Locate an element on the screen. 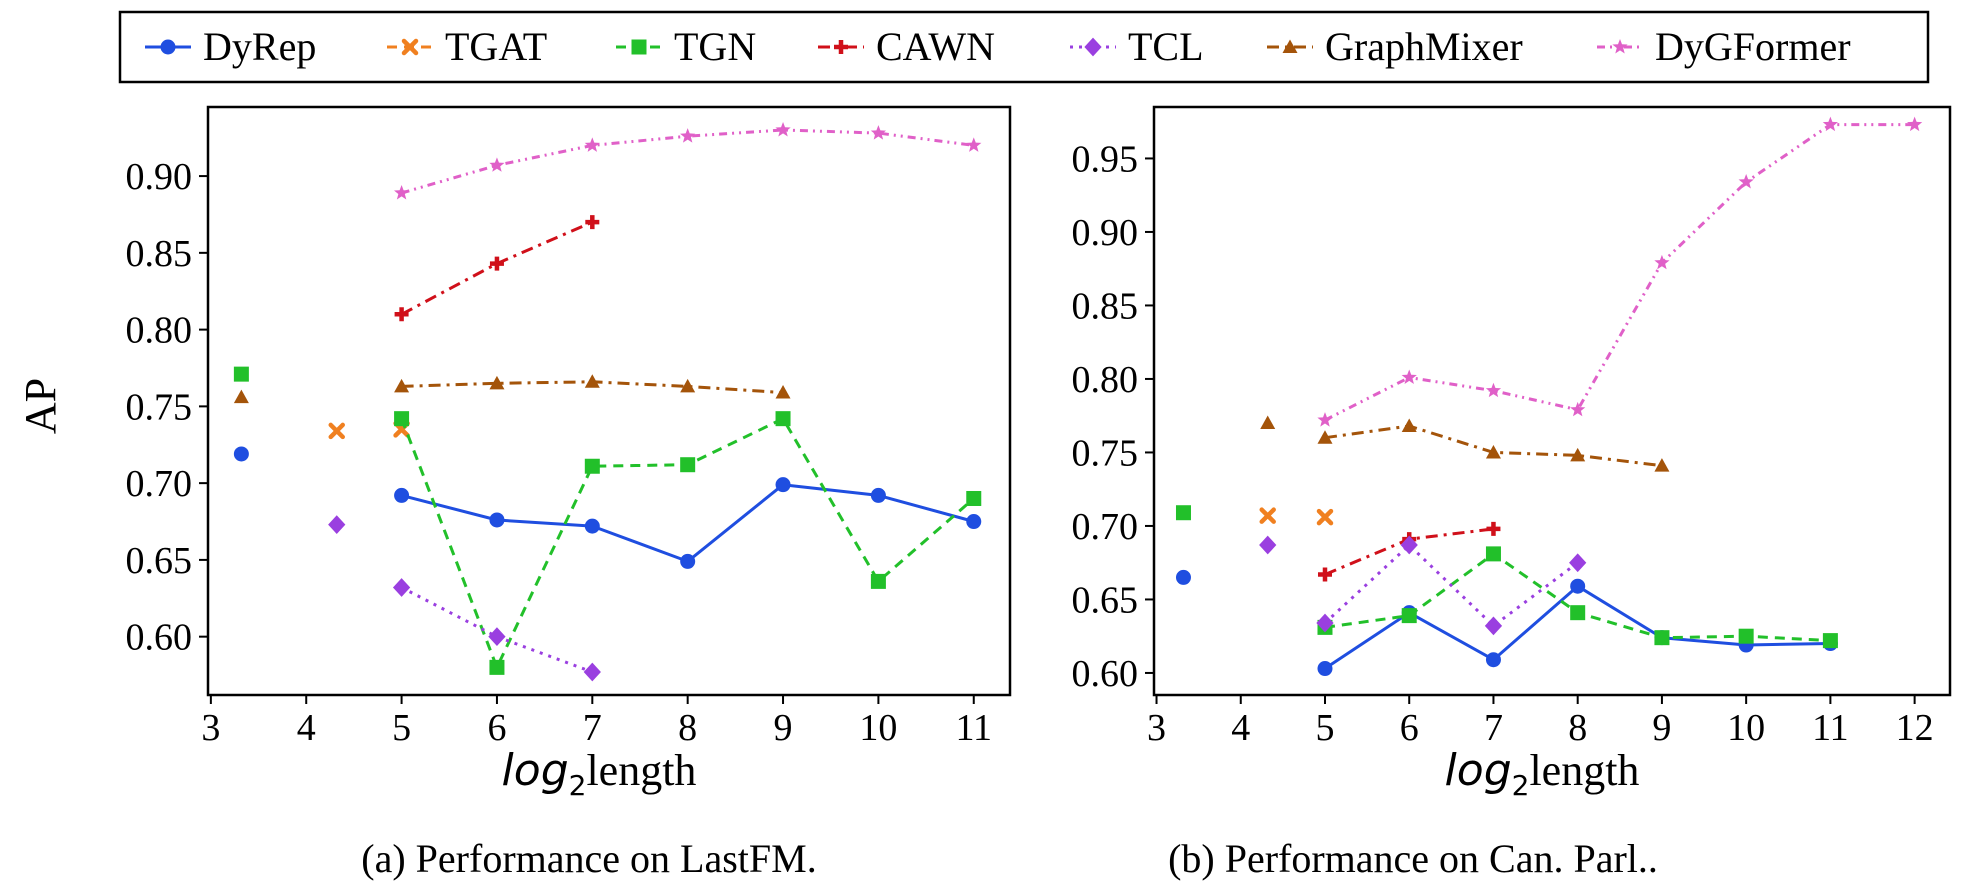 The height and width of the screenshot is (891, 1963). legend-label: TGAT is located at coordinates (496, 46).